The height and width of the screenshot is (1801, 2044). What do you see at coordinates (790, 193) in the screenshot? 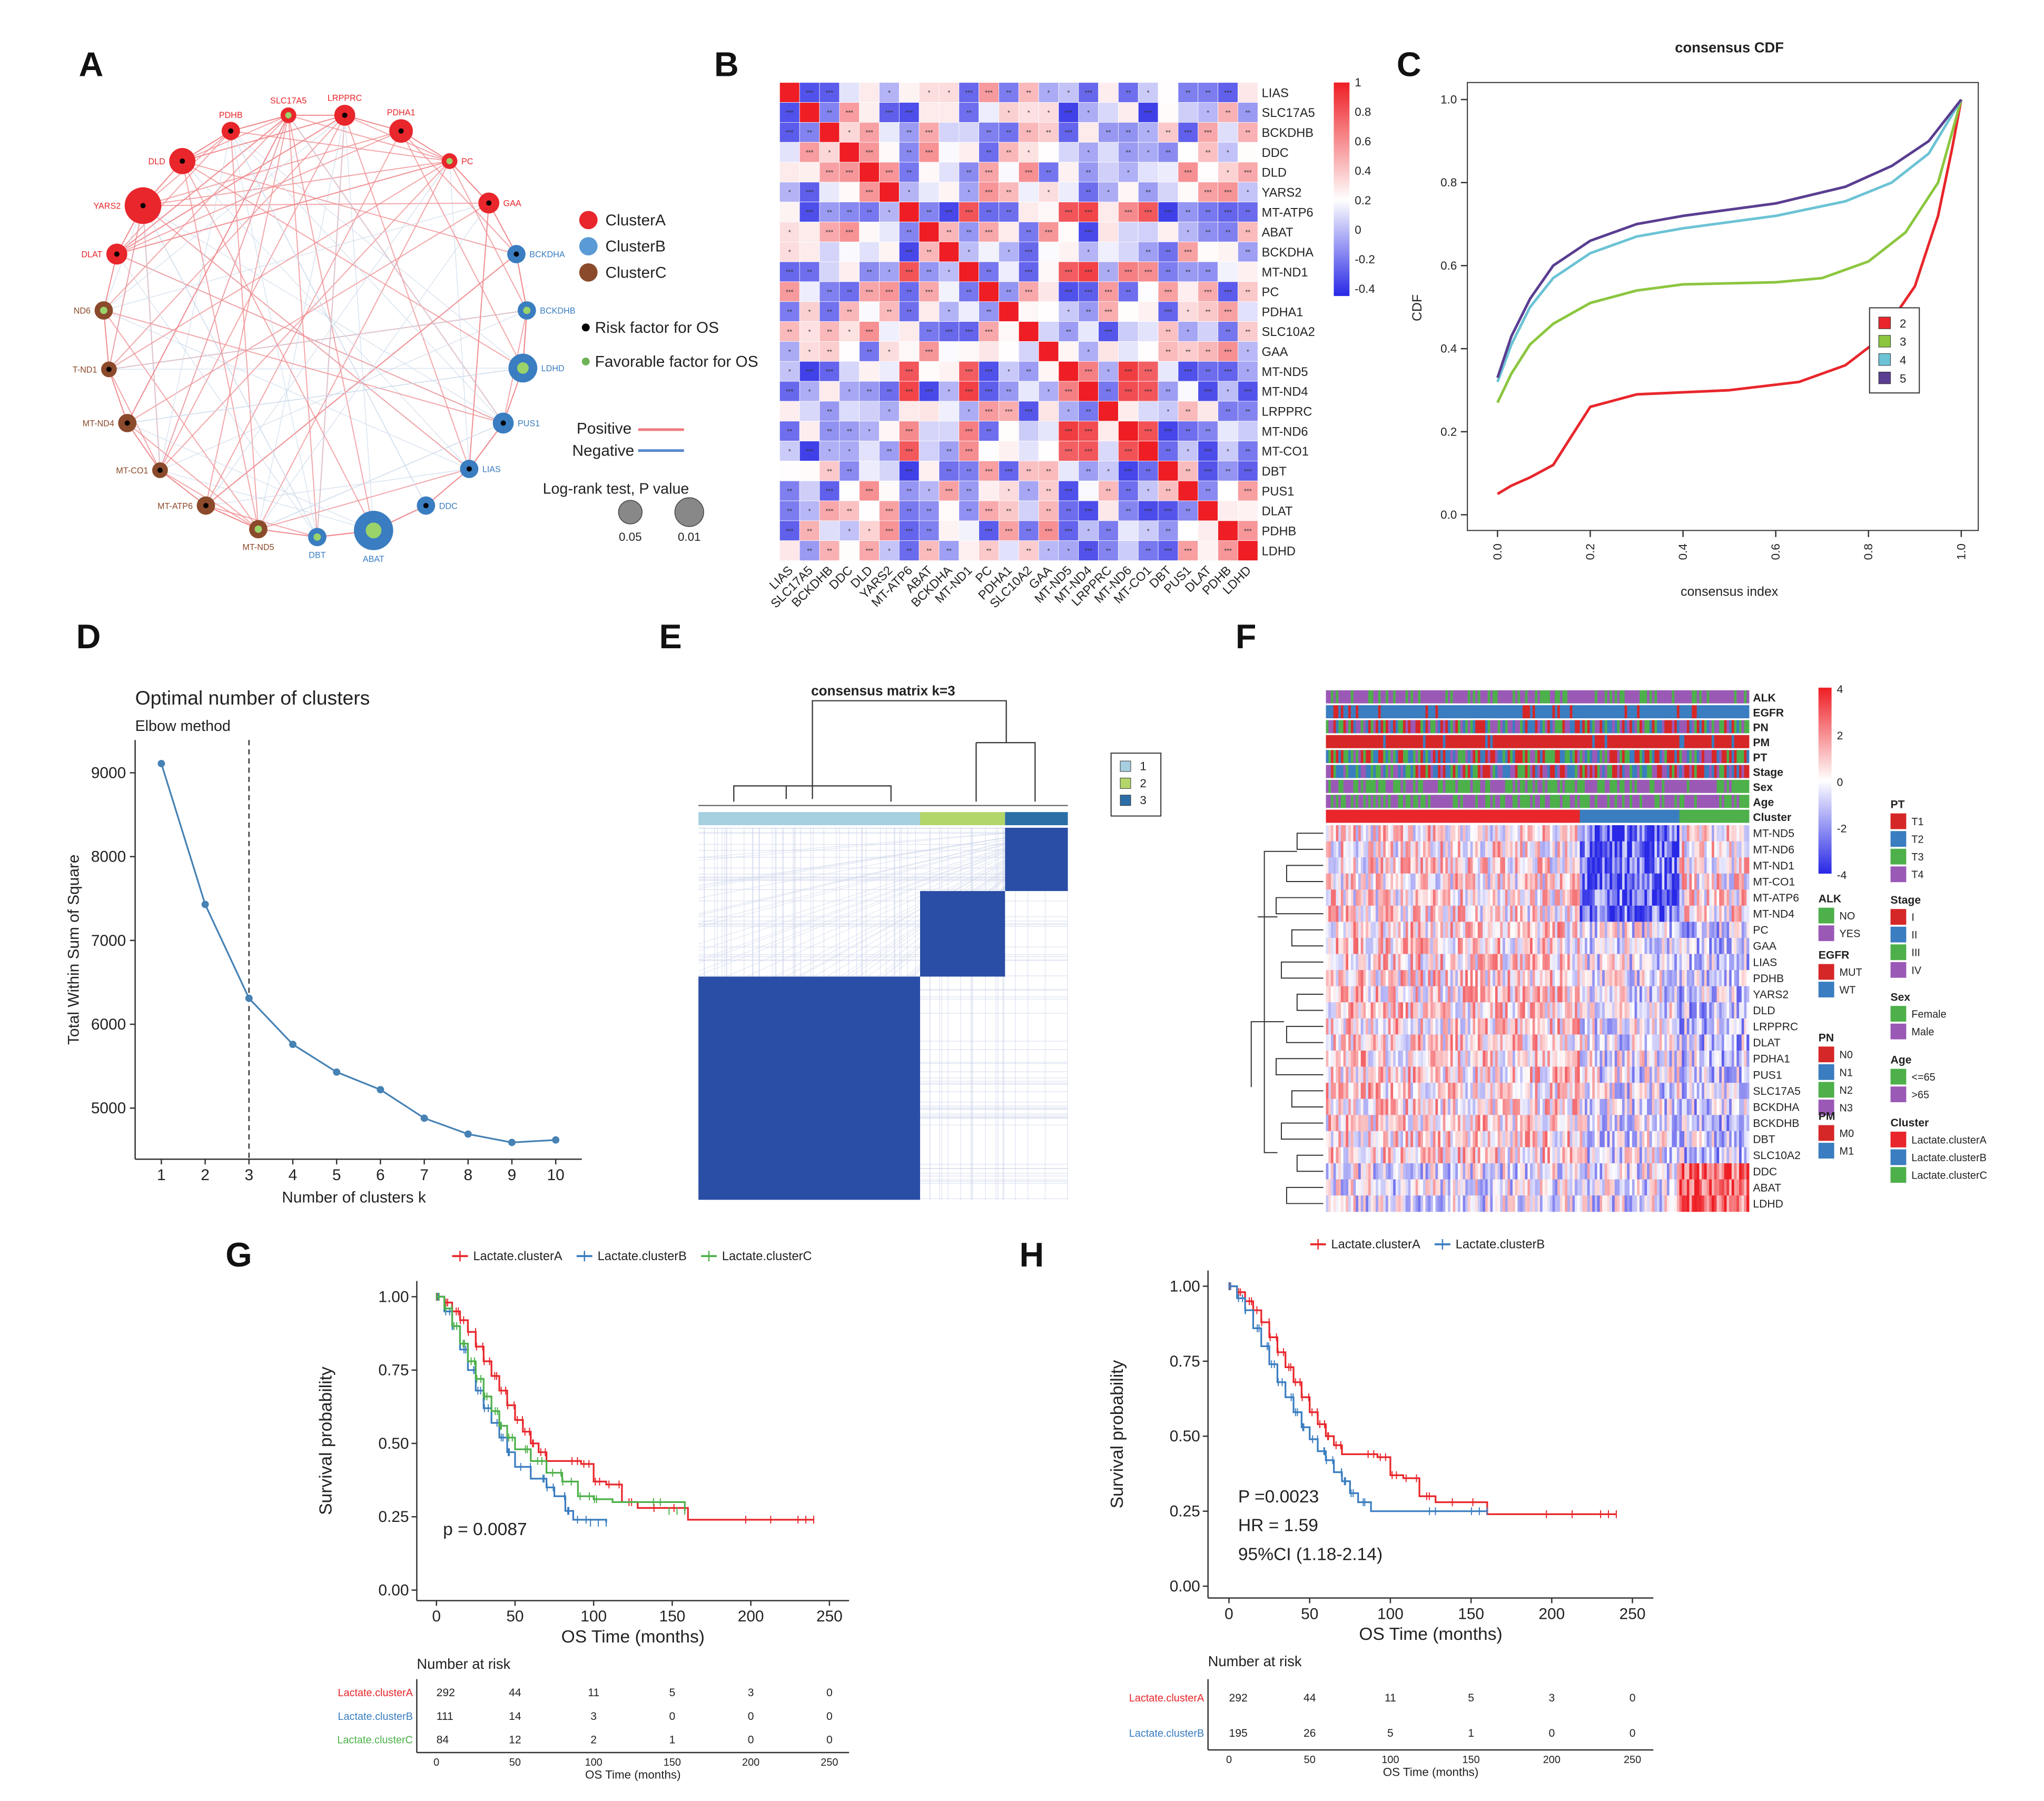
I see `significance-mark: *` at bounding box center [790, 193].